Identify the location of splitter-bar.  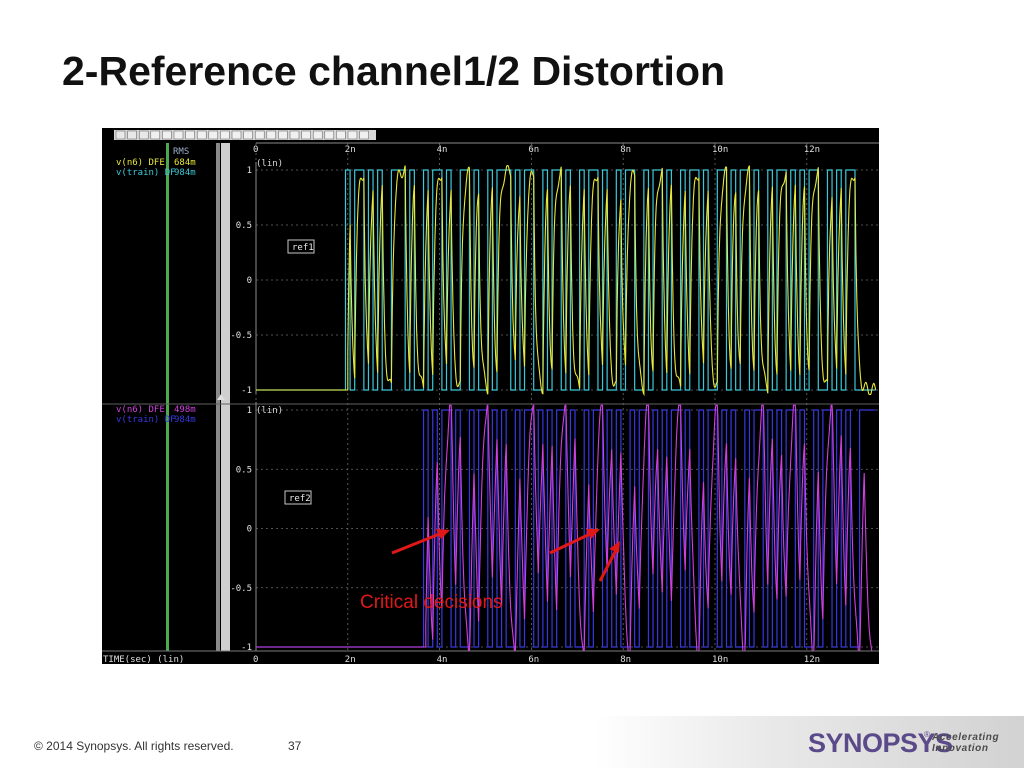
(218, 397).